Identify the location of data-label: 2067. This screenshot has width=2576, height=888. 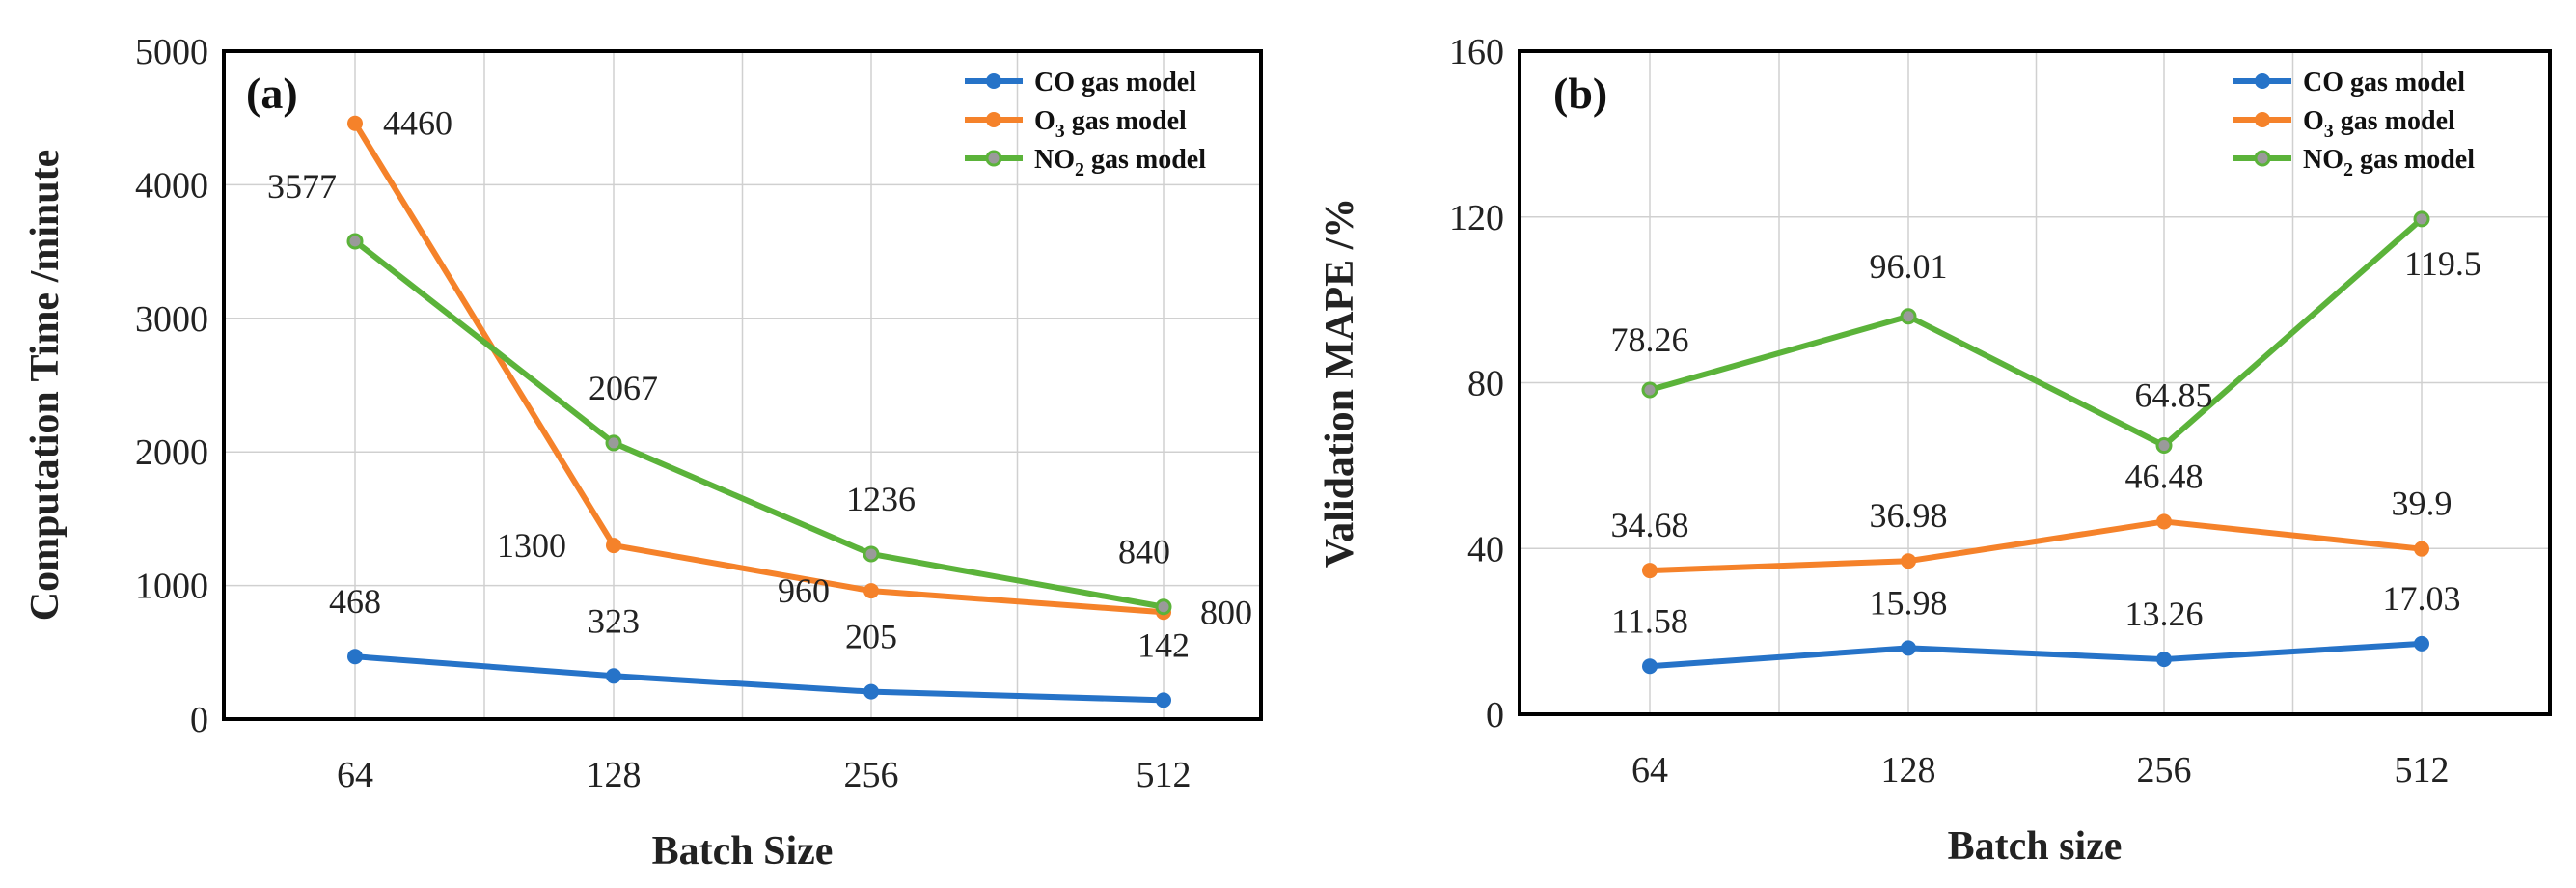
(623, 388).